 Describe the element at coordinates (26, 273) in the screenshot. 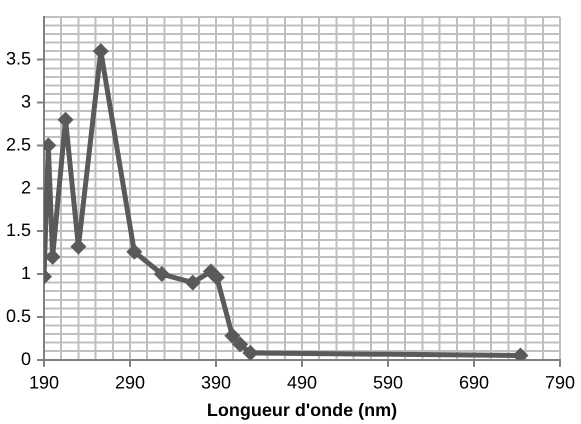

I see `y-tick-label: 1` at that location.